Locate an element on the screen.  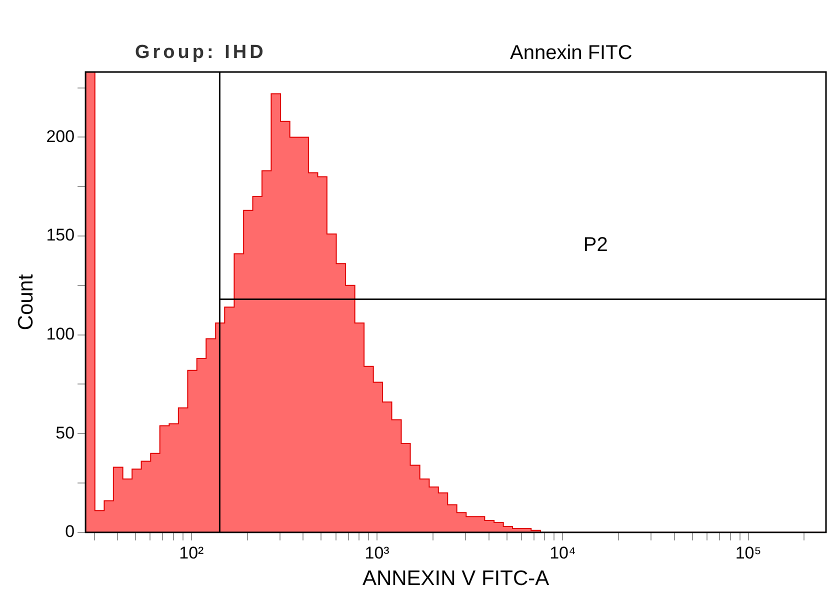
x-tick-label: 10² is located at coordinates (191, 552).